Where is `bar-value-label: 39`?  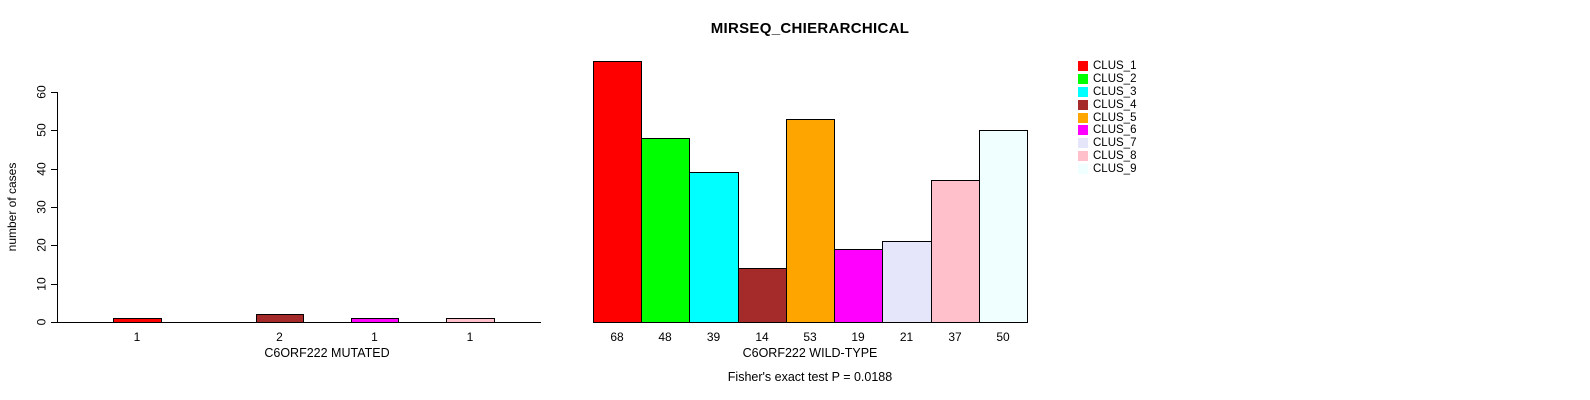 bar-value-label: 39 is located at coordinates (713, 337).